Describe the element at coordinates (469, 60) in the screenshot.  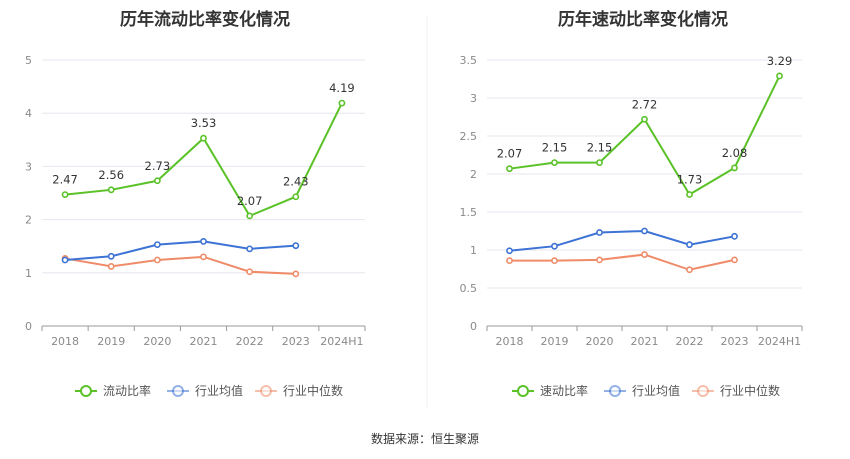
I see `y-tick-label: 3.5` at that location.